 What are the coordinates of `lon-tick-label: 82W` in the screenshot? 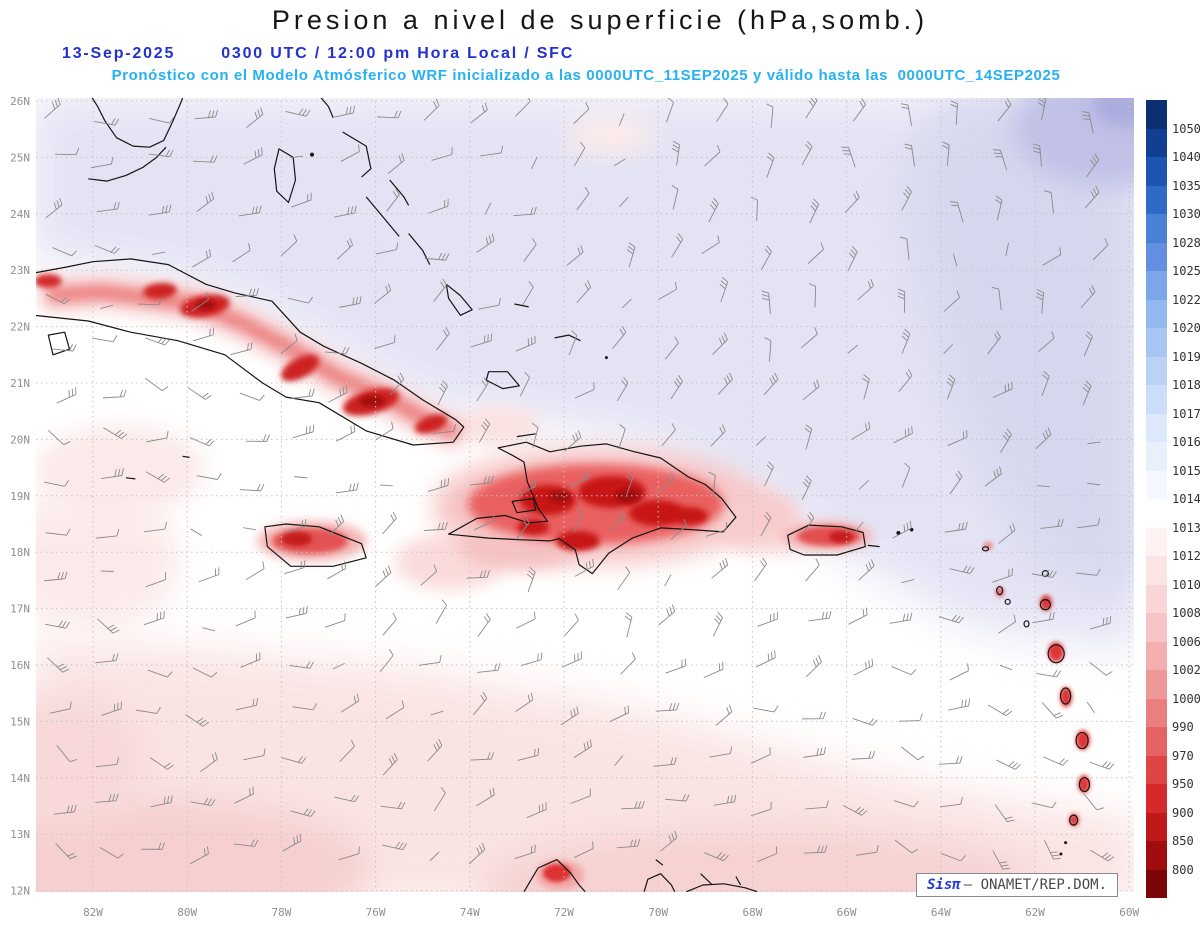 It's located at (93, 912).